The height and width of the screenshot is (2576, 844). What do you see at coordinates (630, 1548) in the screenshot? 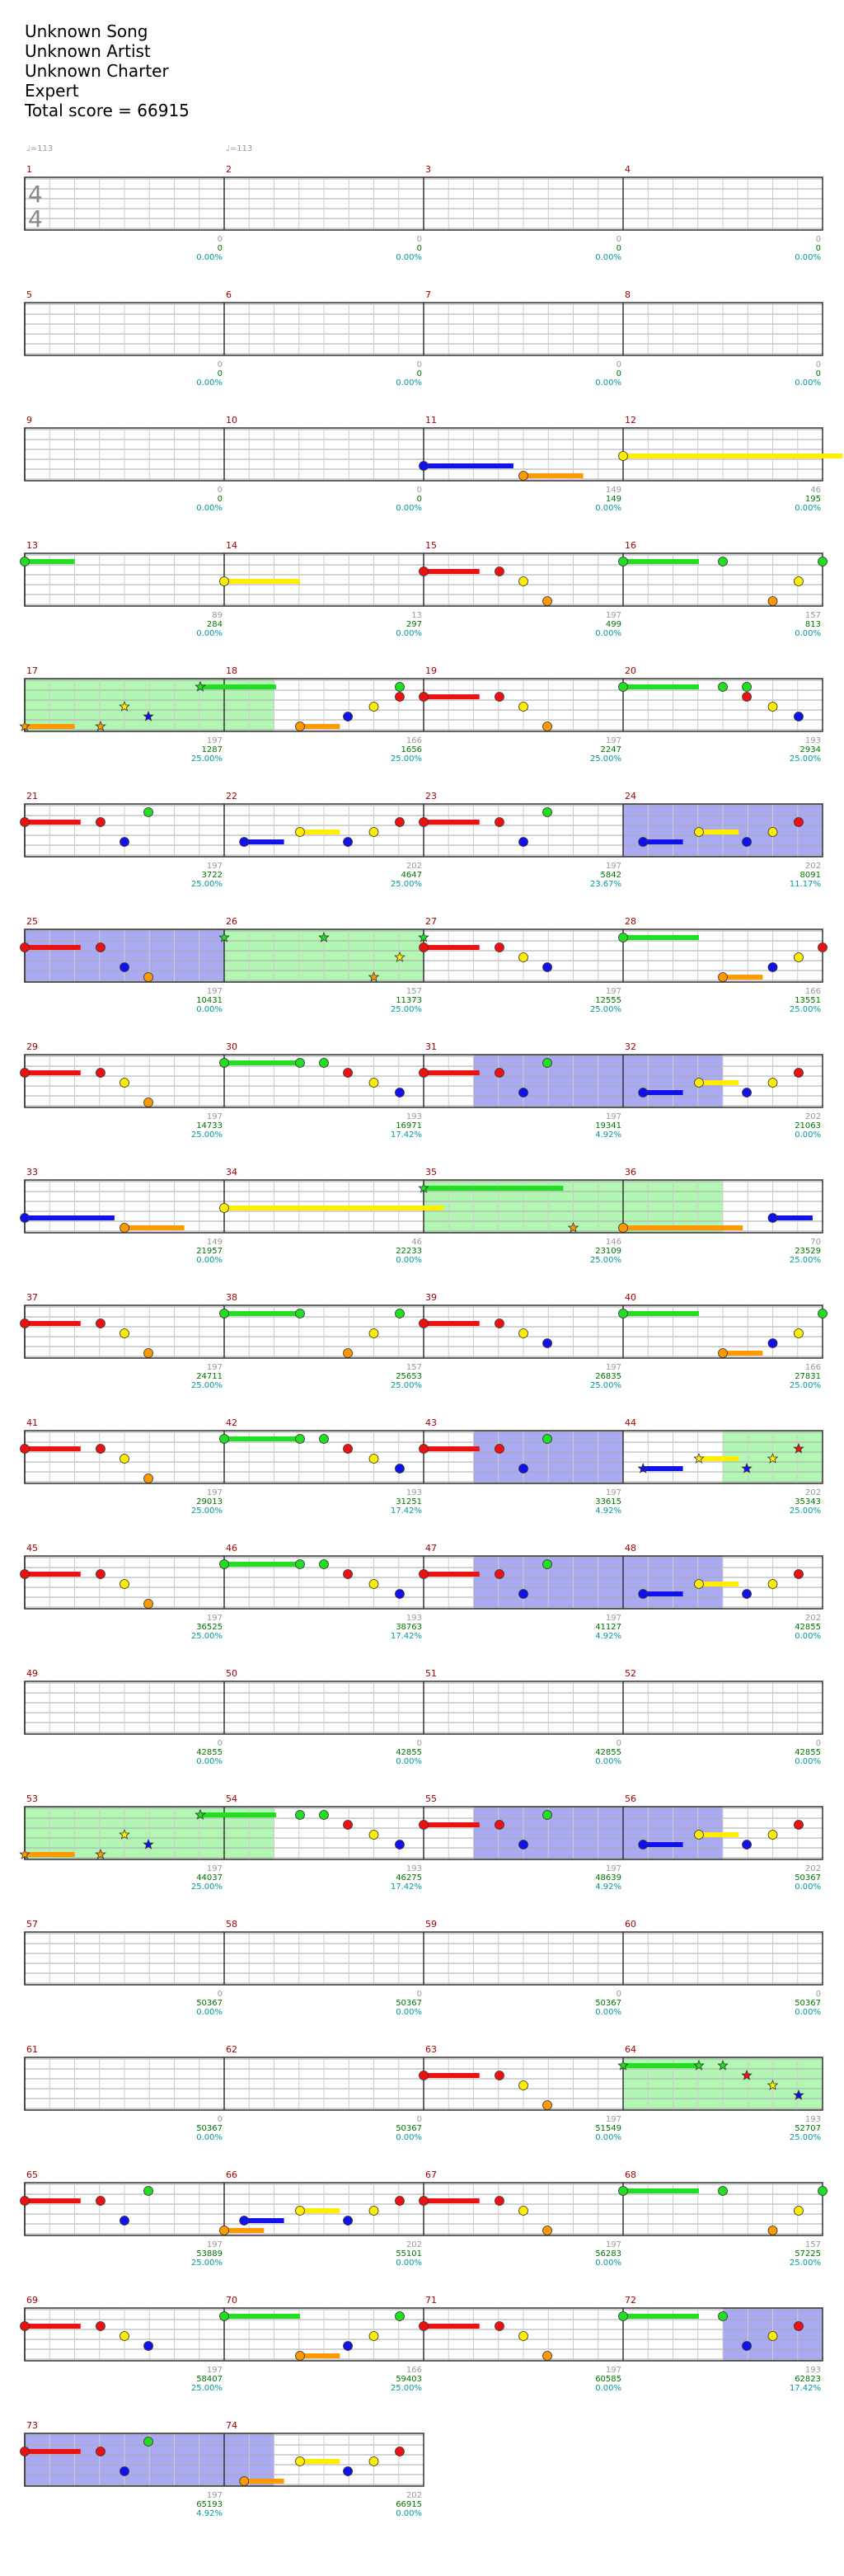
I see `measure-number: 48` at bounding box center [630, 1548].